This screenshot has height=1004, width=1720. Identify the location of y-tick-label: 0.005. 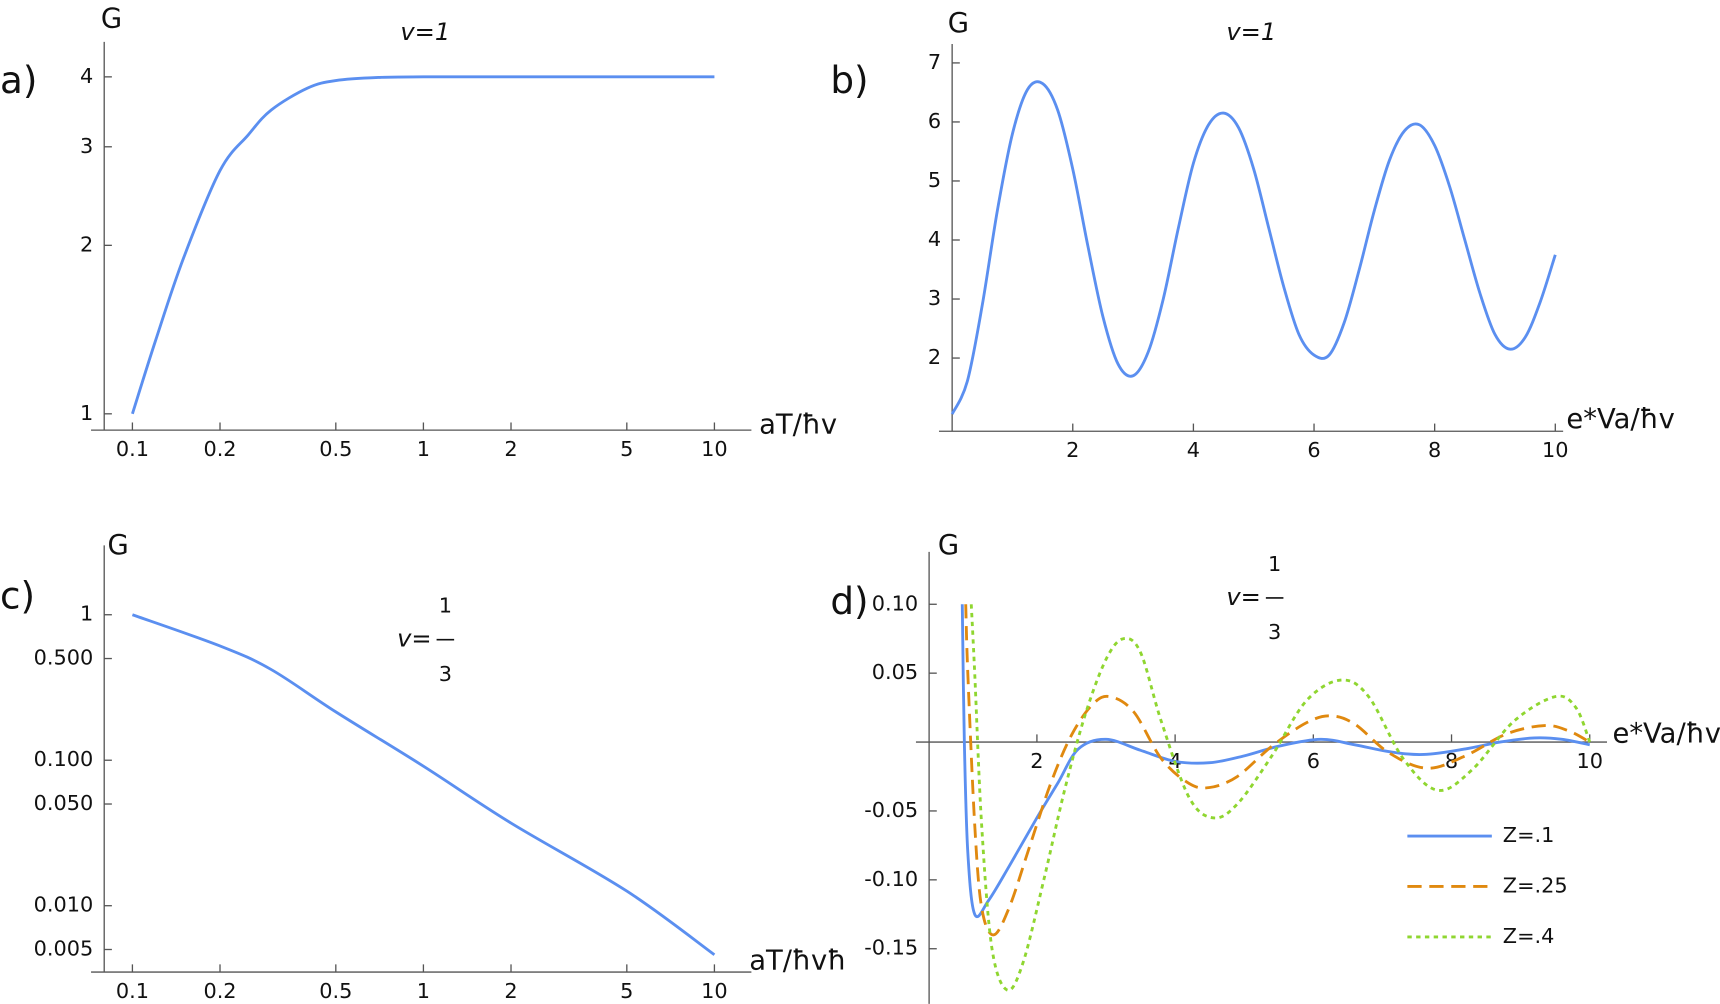
(64, 949).